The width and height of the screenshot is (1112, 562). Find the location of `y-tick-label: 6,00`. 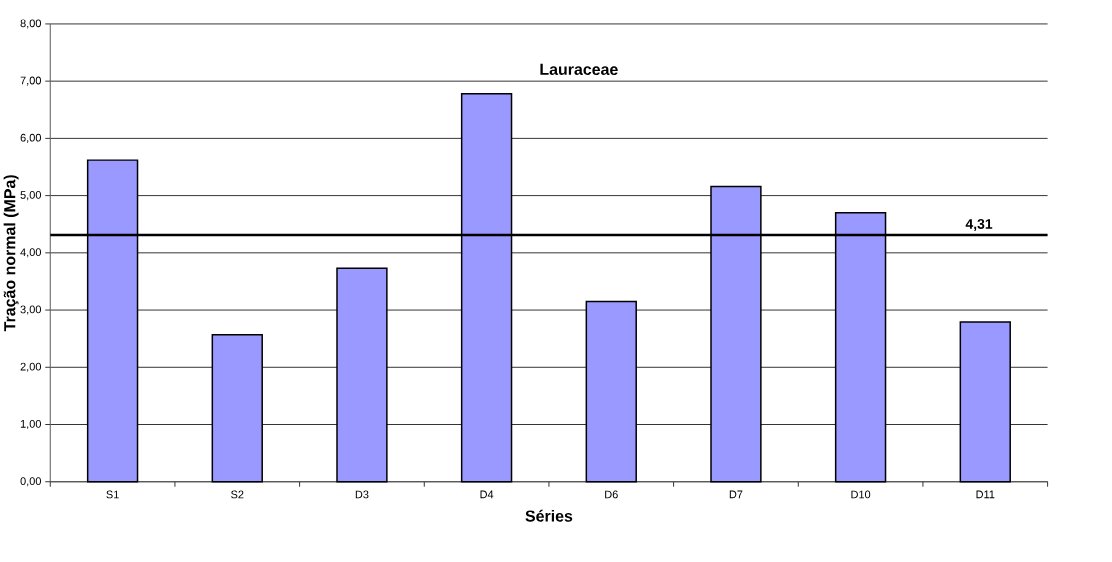

y-tick-label: 6,00 is located at coordinates (30, 139).